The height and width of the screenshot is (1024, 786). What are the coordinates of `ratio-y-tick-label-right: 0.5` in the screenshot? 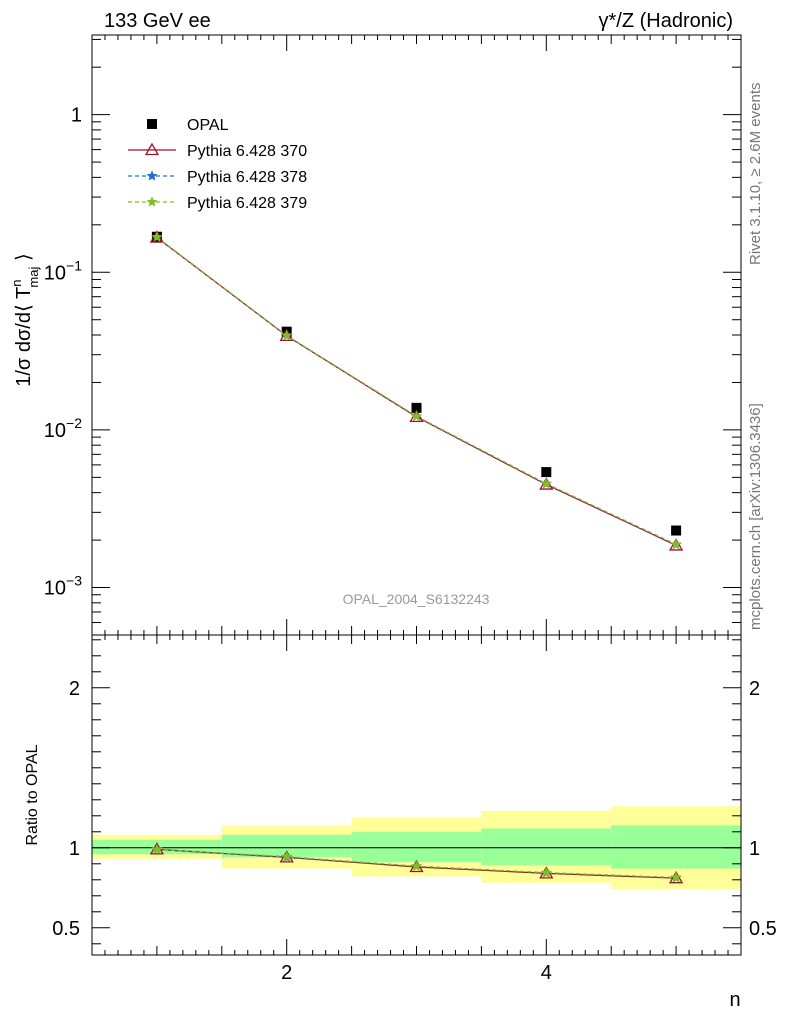 It's located at (763, 929).